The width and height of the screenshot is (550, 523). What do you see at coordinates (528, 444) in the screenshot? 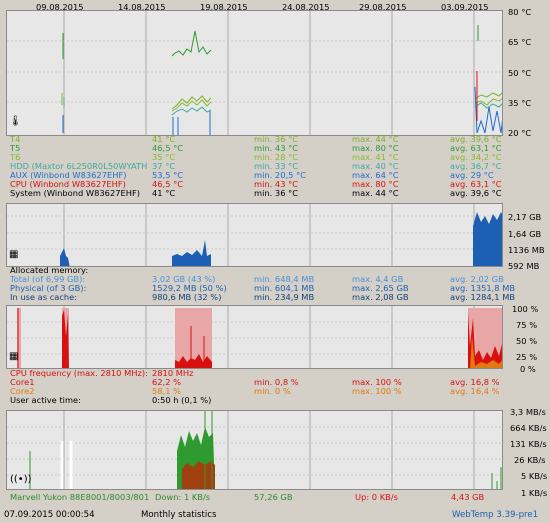
I see `net-axis-tick: 131 KB/s` at bounding box center [528, 444].